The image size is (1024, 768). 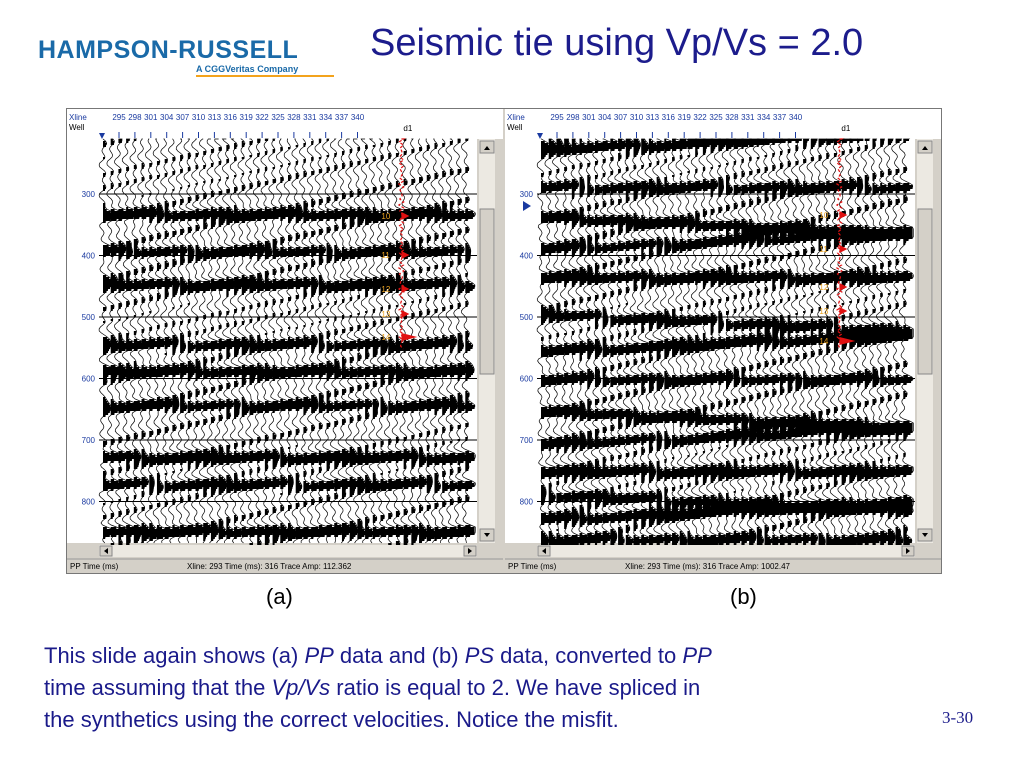 I want to click on arrow-left-icon, so click(x=544, y=551).